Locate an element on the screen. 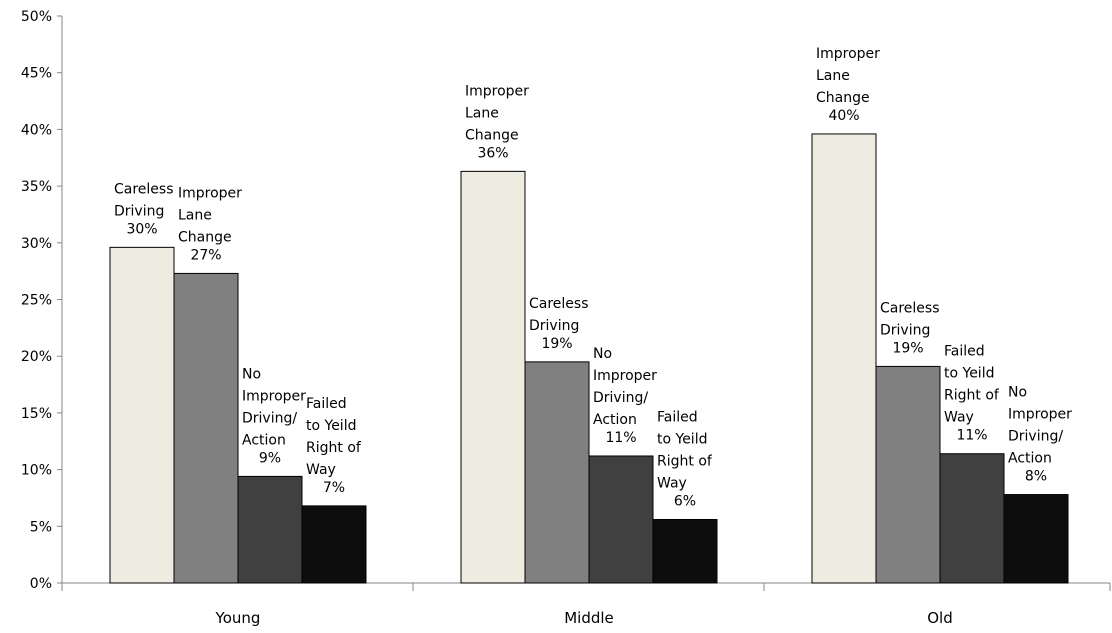 Image resolution: width=1112 pixels, height=633 pixels. data-label: 27% is located at coordinates (205, 255).